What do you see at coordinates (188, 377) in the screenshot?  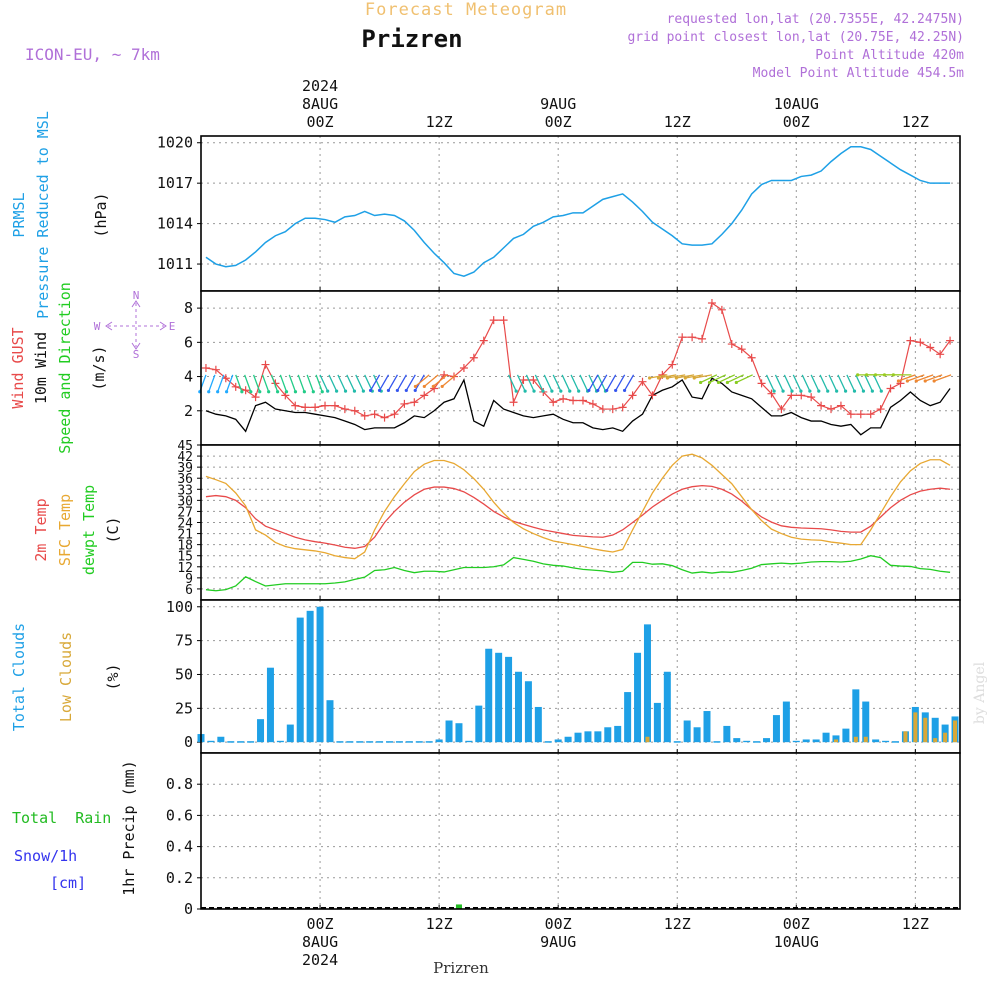 I see `wind-ytick-label: 4` at bounding box center [188, 377].